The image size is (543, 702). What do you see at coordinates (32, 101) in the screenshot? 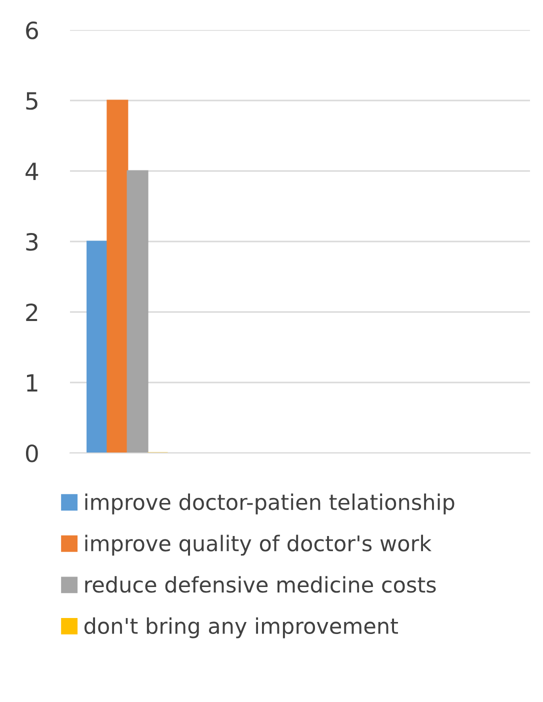
I see `y-tick-label: 5` at bounding box center [32, 101].